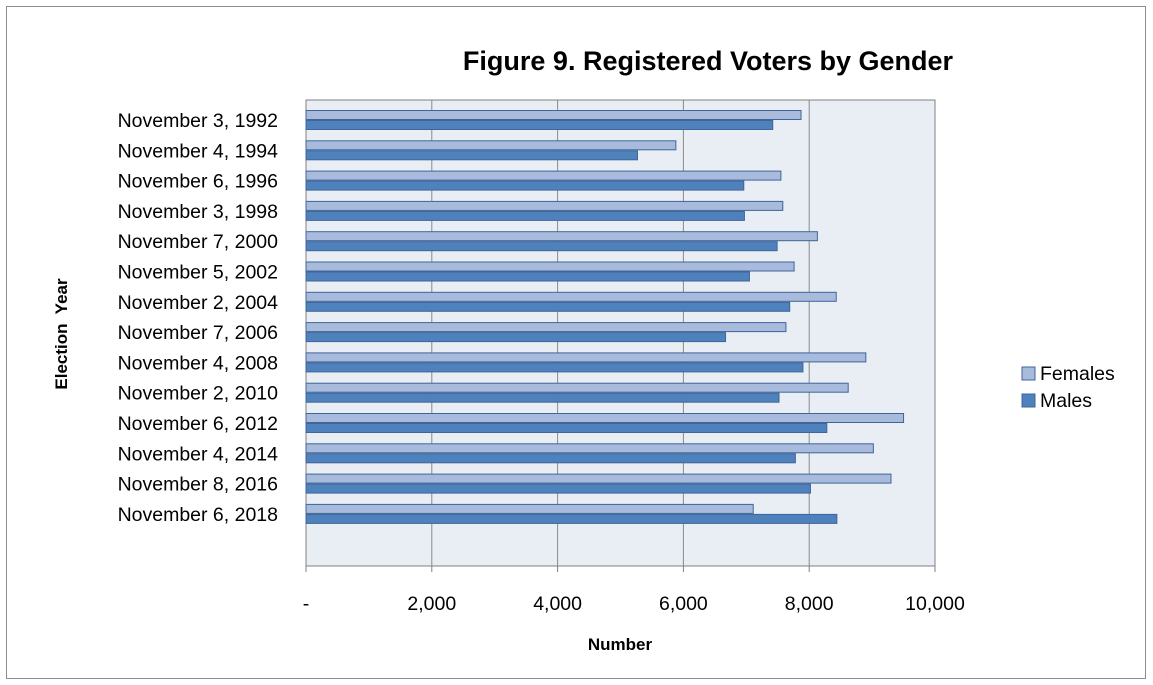  I want to click on category-label: November 3, 1992, so click(198, 121).